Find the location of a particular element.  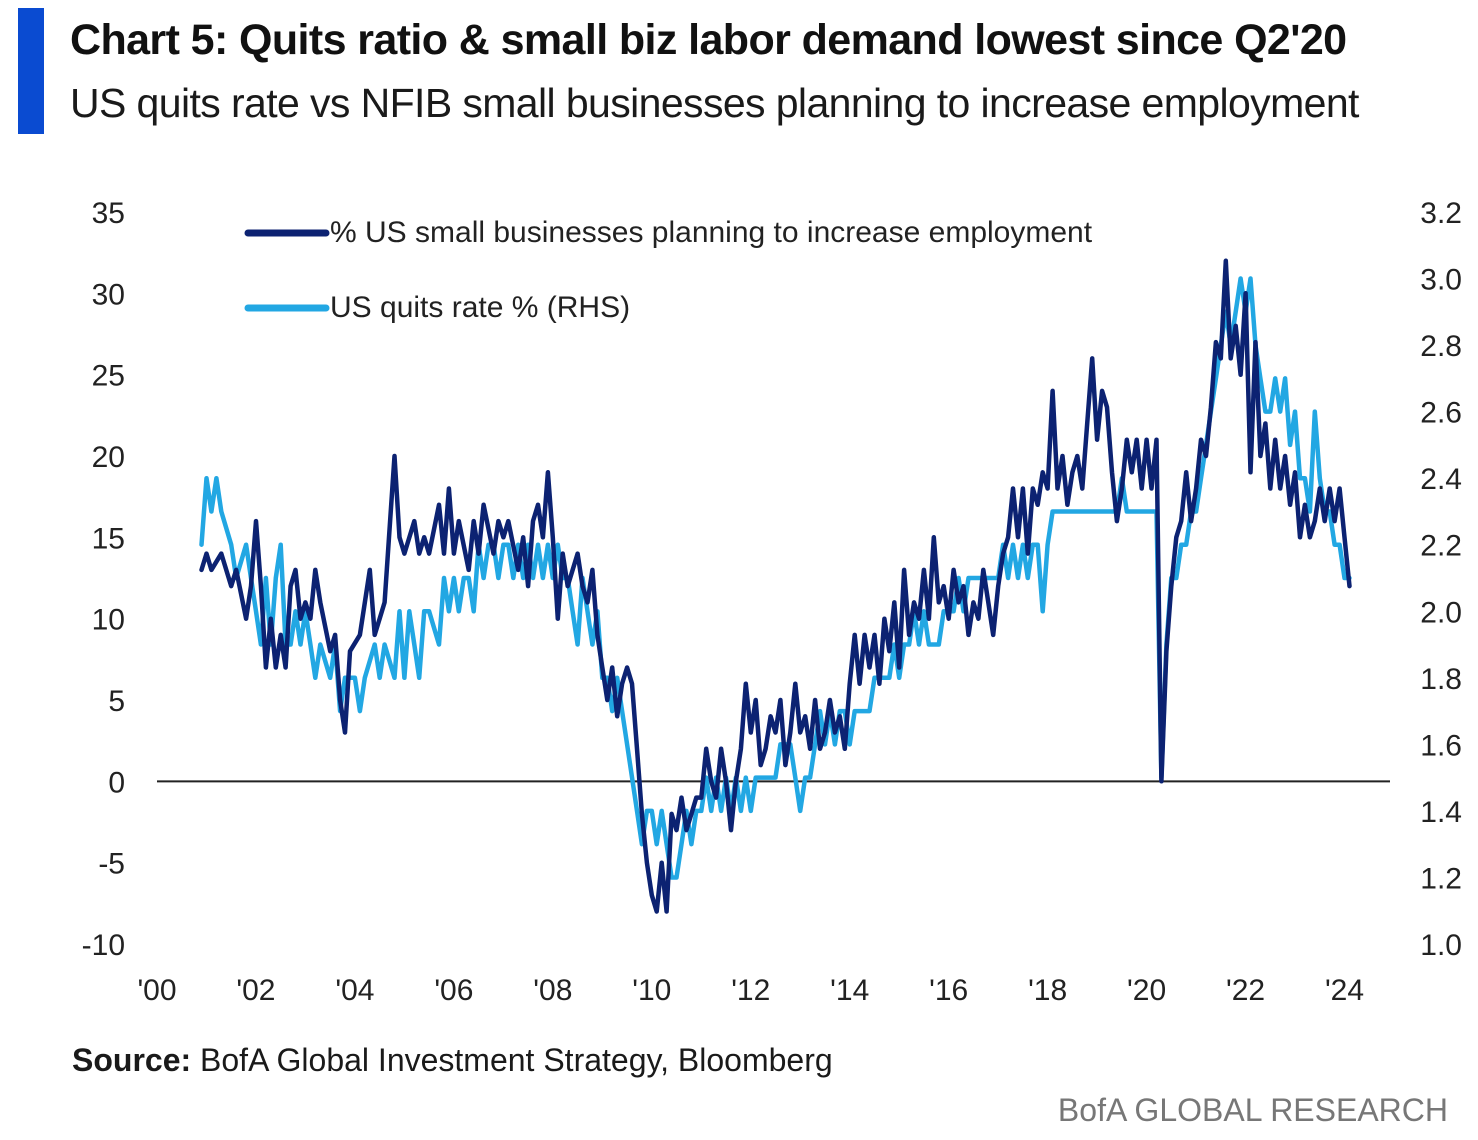

left-tick-label: 10 is located at coordinates (108, 620).